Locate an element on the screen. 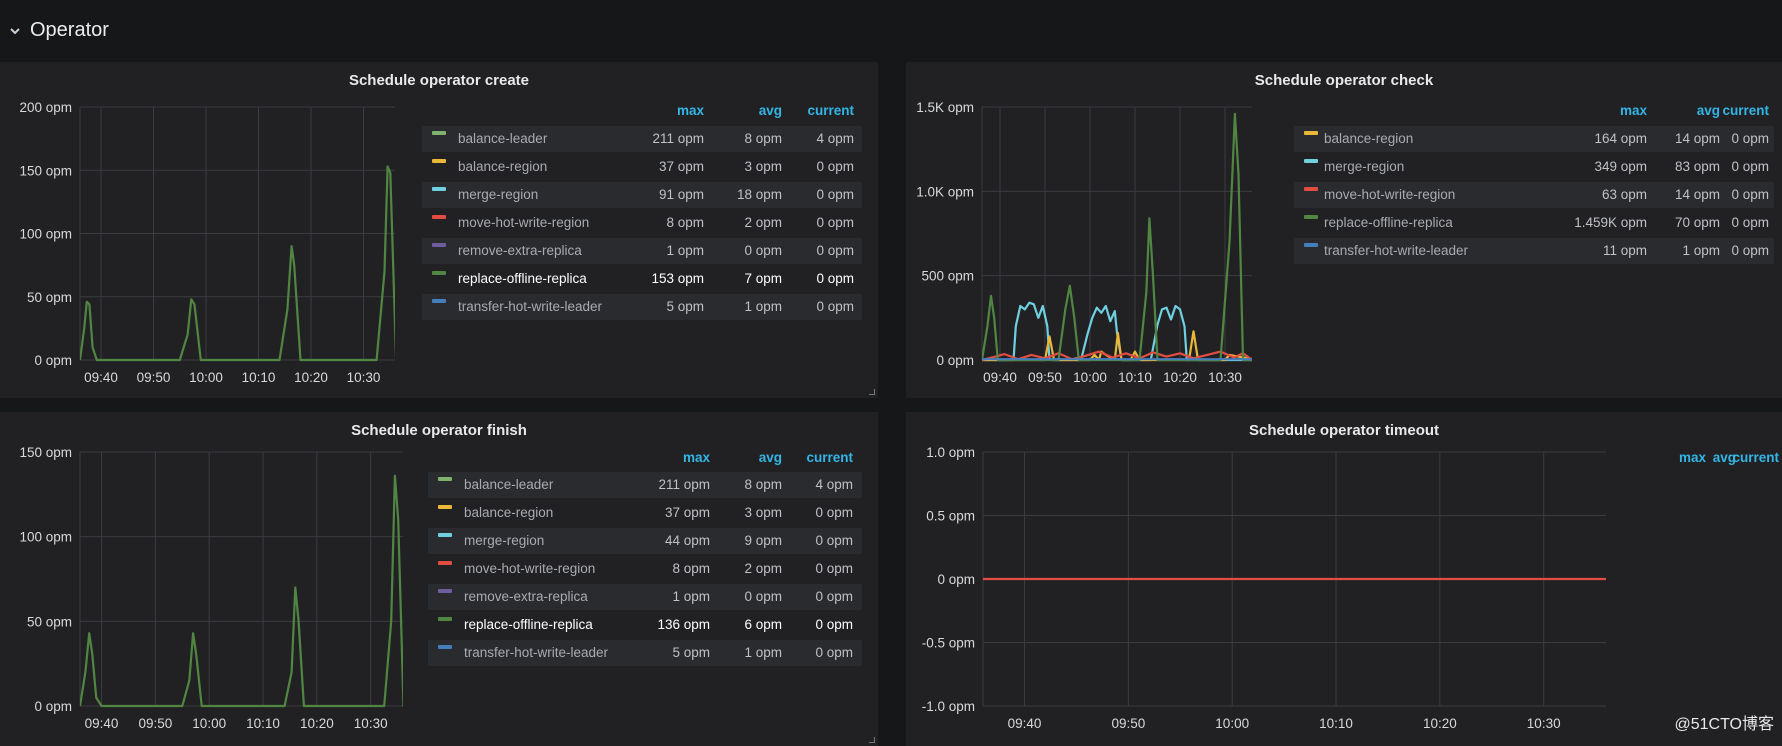 The height and width of the screenshot is (746, 1782). panel-title: Schedule operator finish is located at coordinates (439, 430).